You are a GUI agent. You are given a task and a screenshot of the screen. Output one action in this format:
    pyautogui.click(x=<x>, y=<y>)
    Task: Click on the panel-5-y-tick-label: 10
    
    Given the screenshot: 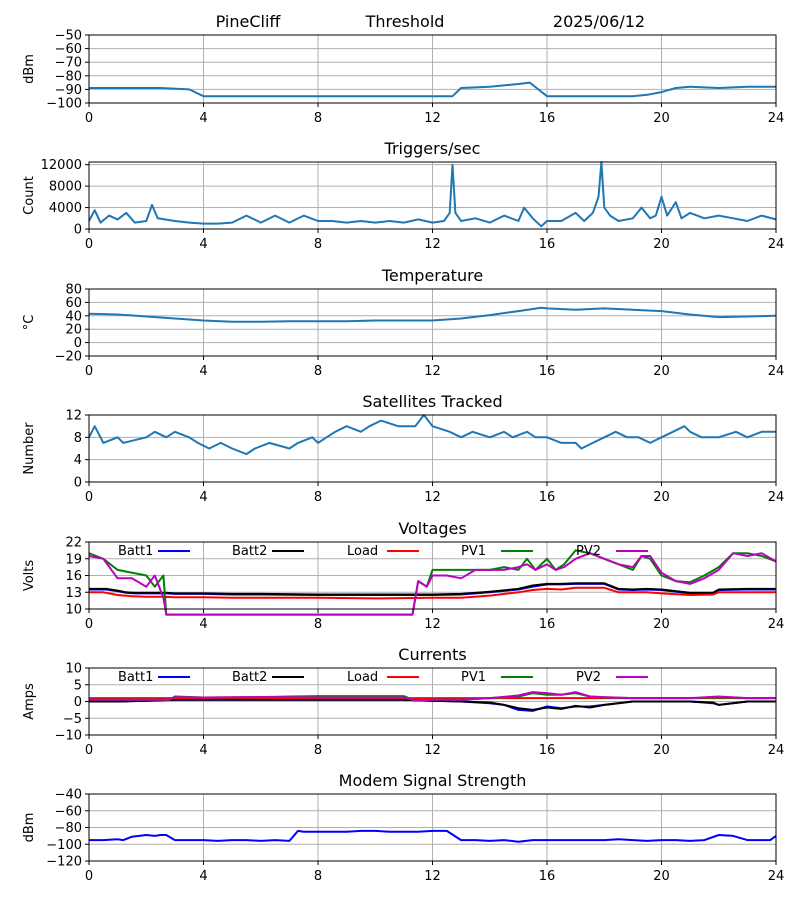 What is the action you would take?
    pyautogui.click(x=73, y=610)
    